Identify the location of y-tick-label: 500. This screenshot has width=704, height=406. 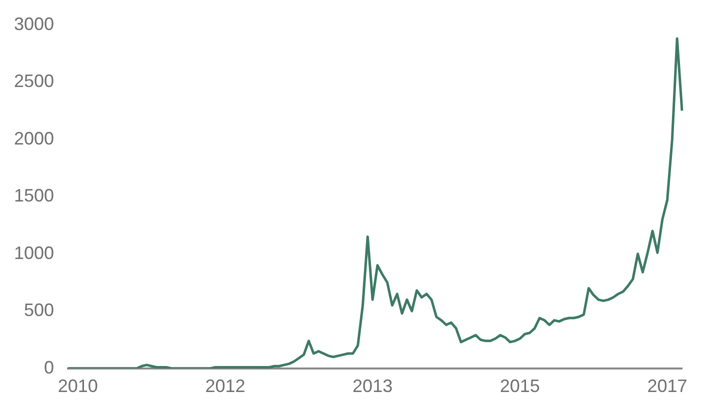
(39, 310).